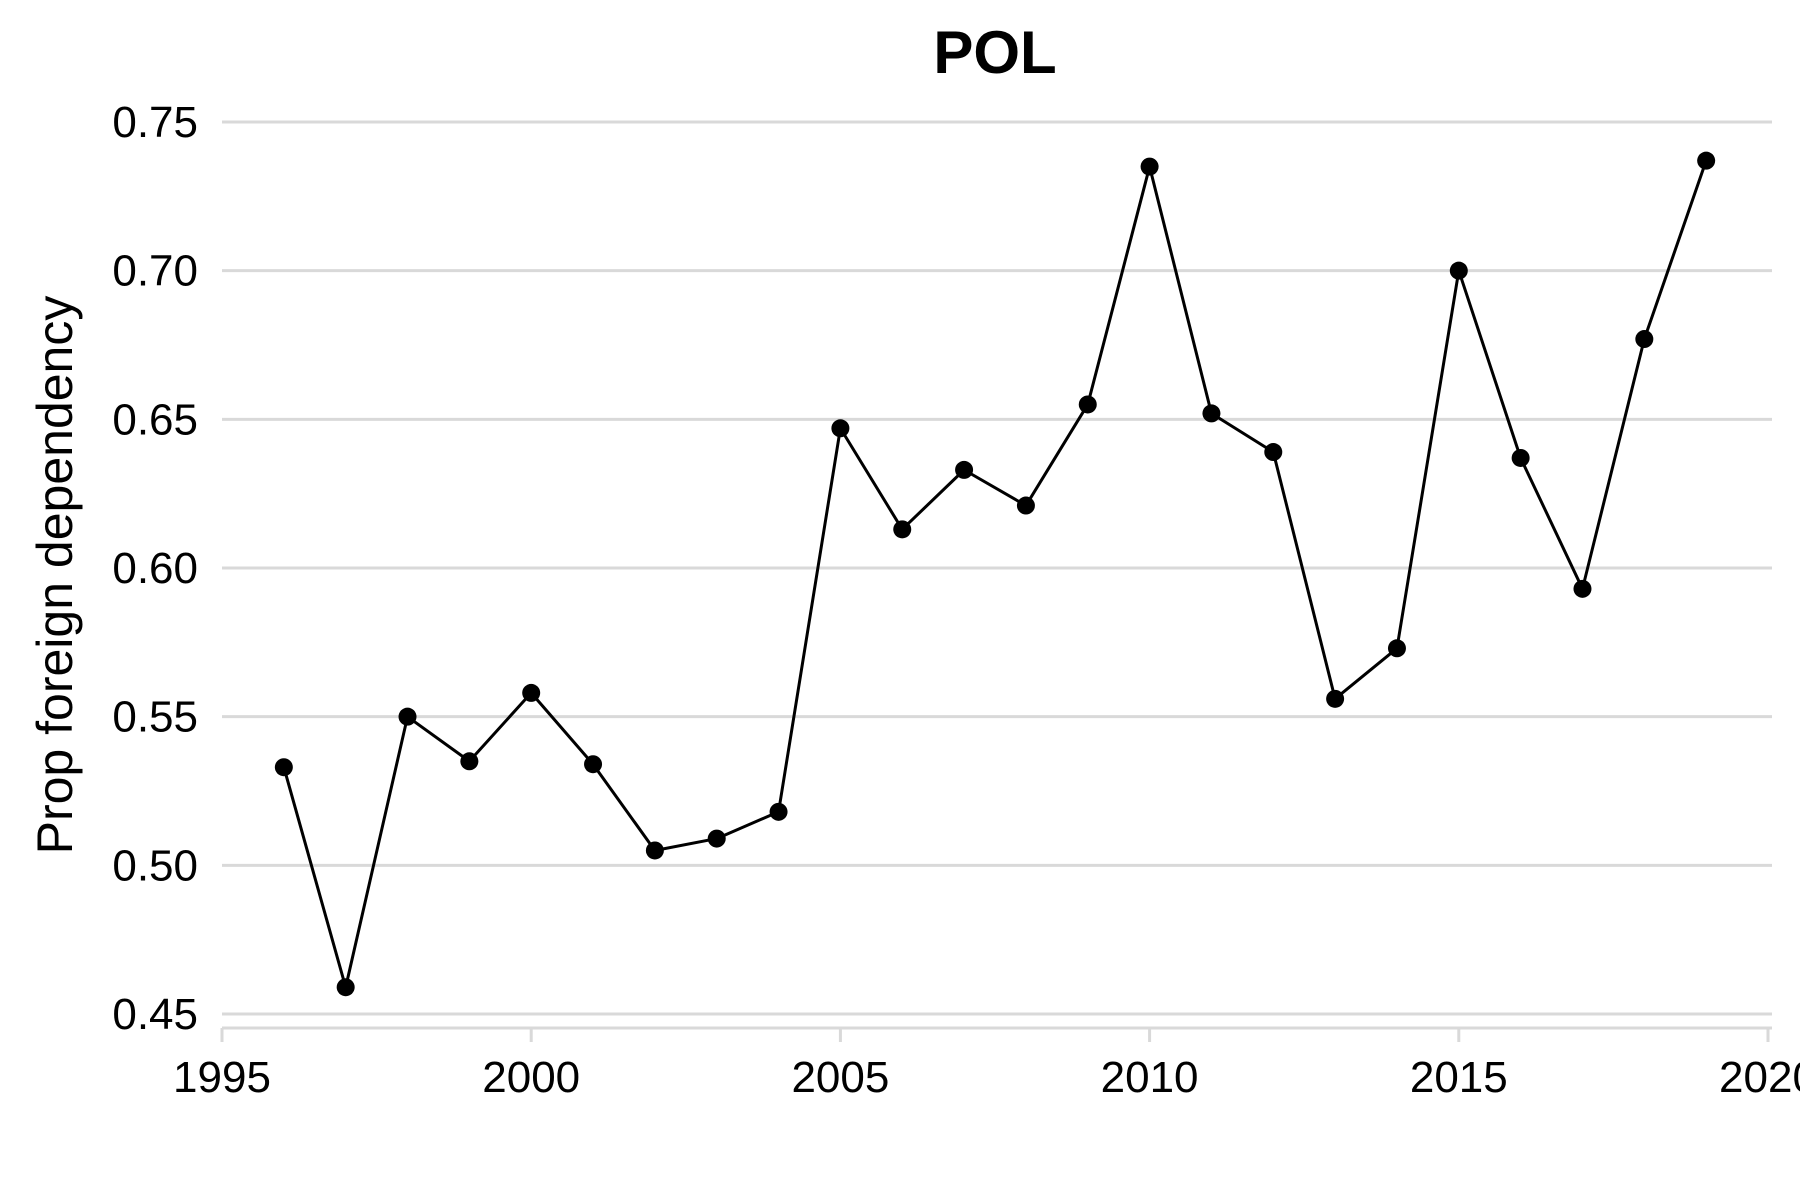  Describe the element at coordinates (531, 1077) in the screenshot. I see `x-tick-label: 2000` at that location.